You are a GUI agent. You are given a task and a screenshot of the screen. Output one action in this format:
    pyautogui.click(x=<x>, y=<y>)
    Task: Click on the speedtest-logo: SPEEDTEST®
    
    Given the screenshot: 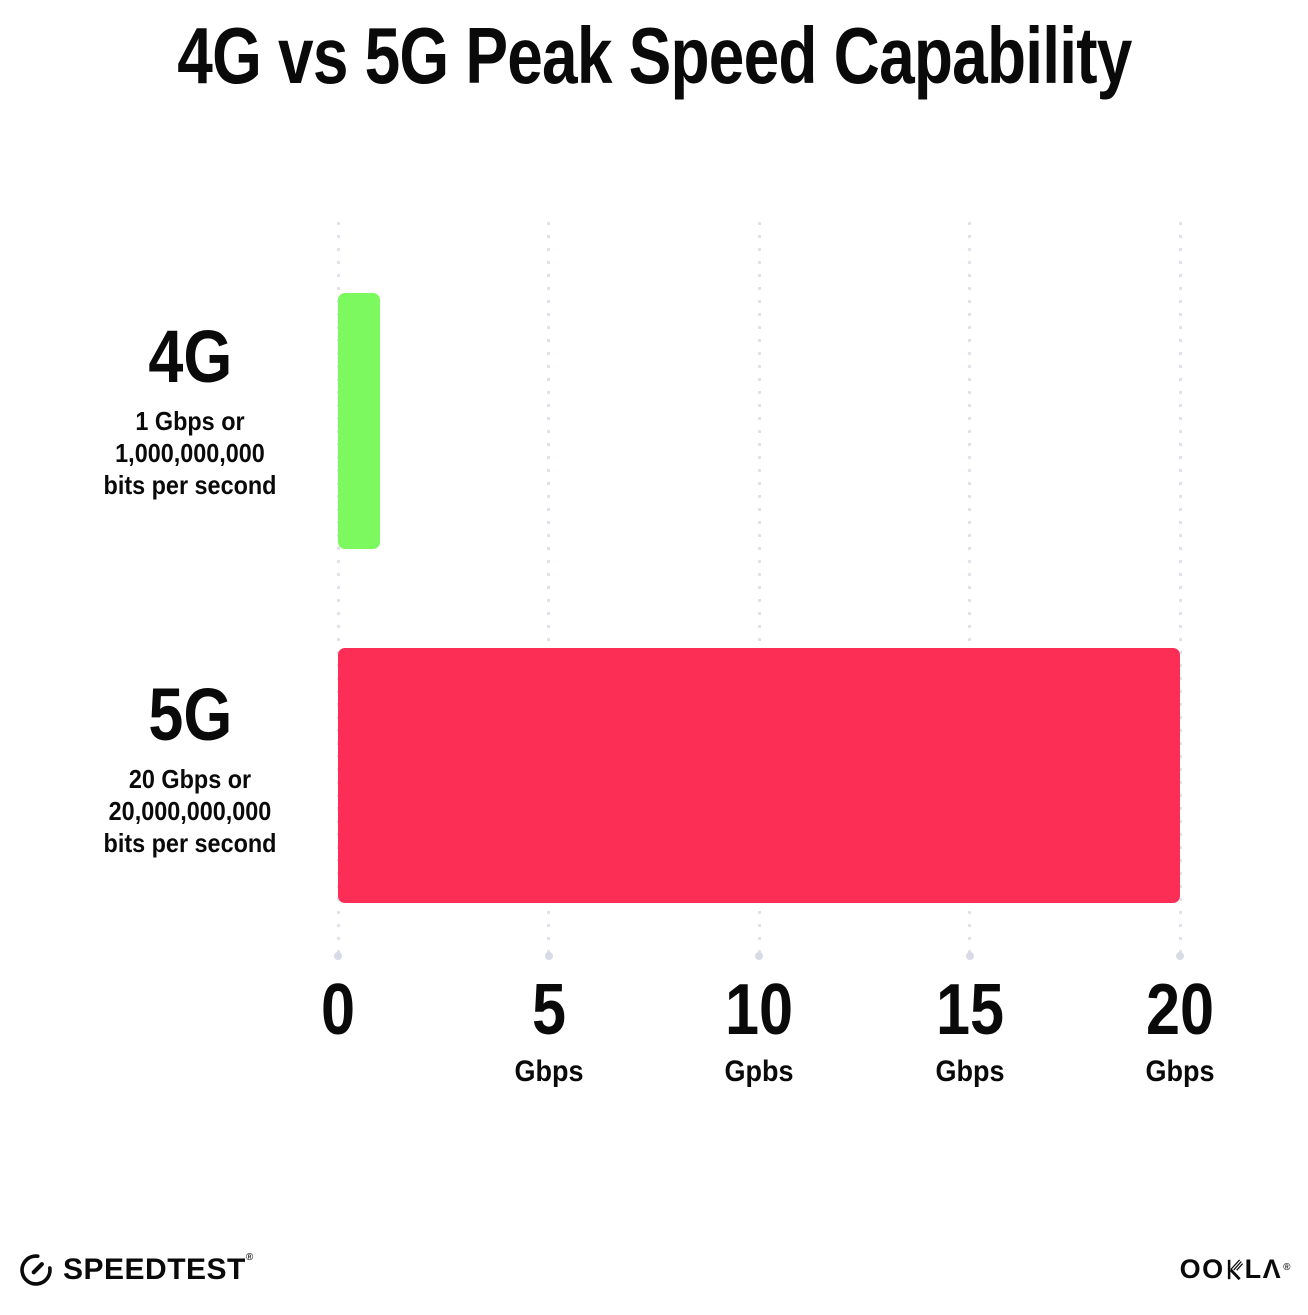 What is the action you would take?
    pyautogui.click(x=136, y=1270)
    